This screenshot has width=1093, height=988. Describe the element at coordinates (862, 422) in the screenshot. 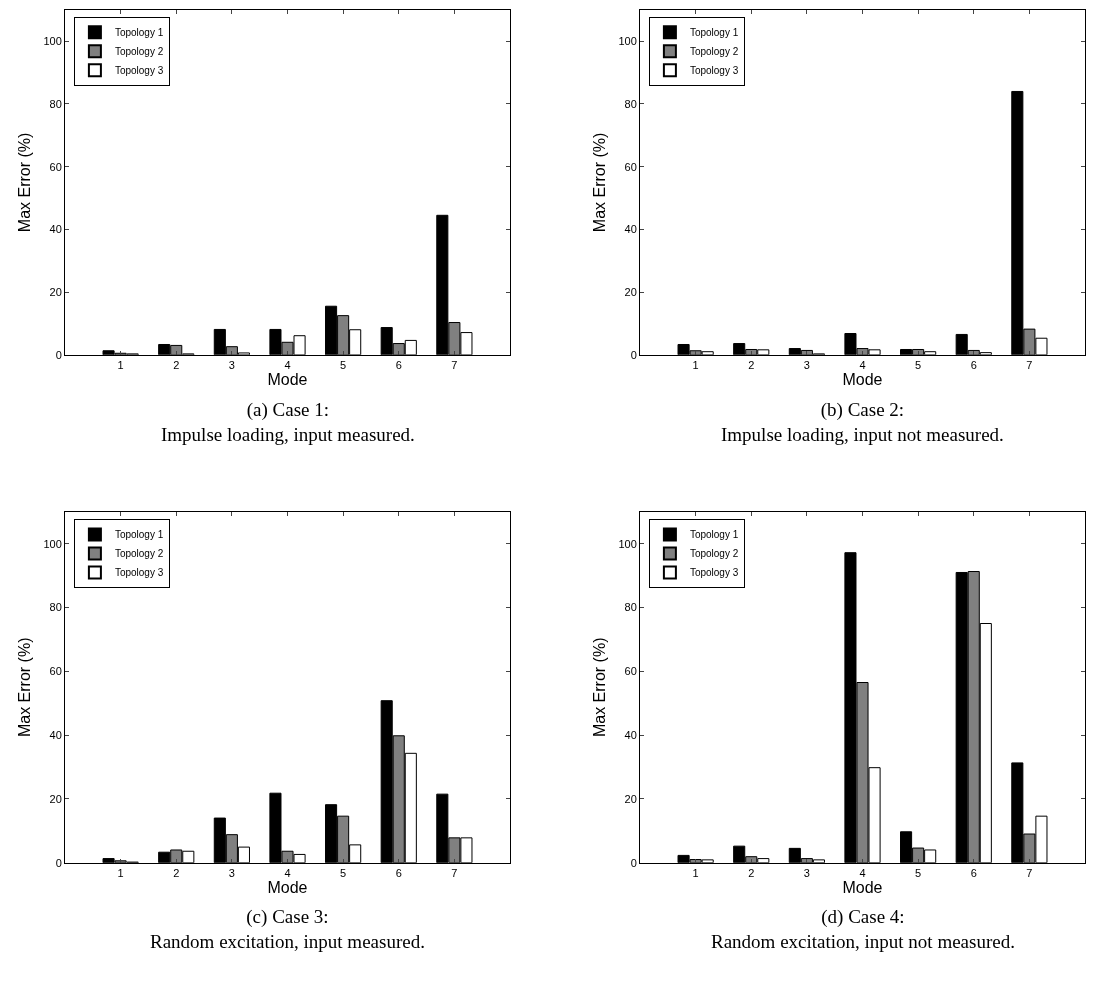

I see `text: (b) Case 2: Impulse loading, input not measured.` at that location.